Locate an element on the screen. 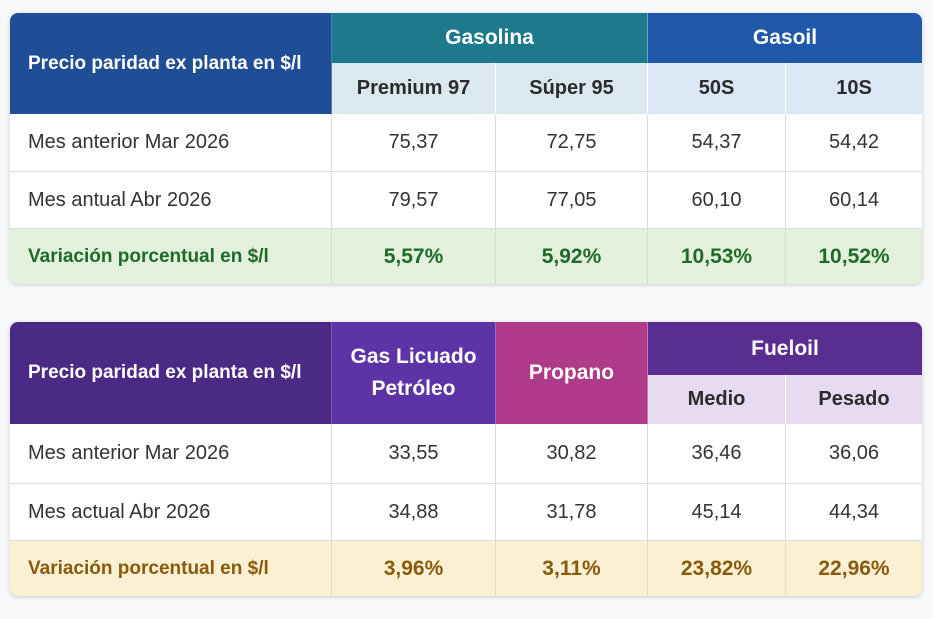 Image resolution: width=933 pixels, height=619 pixels. table-cell: 72,75 is located at coordinates (572, 143).